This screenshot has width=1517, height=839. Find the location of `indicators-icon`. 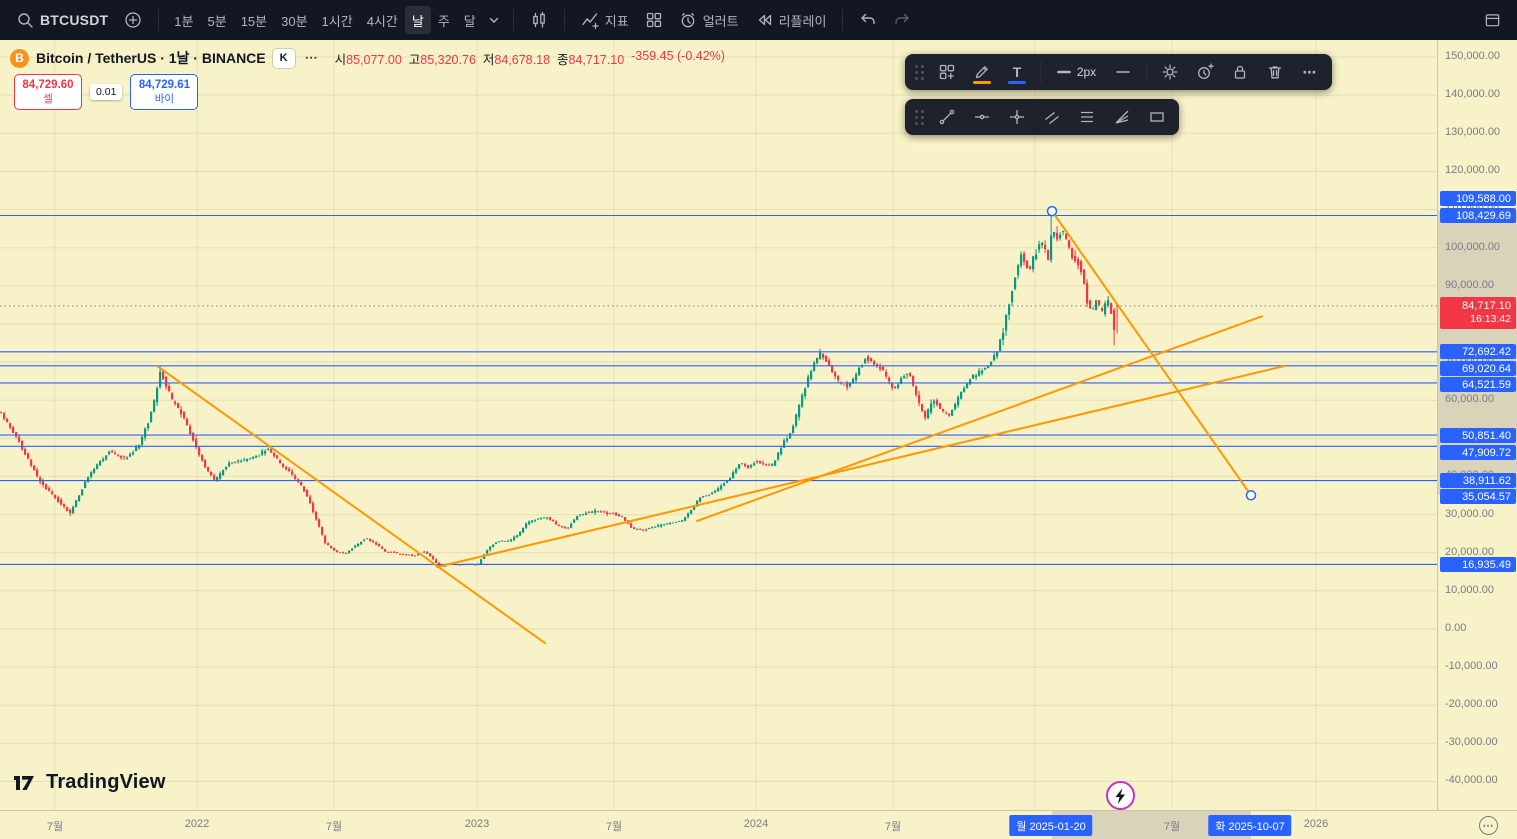

indicators-icon is located at coordinates (590, 21).